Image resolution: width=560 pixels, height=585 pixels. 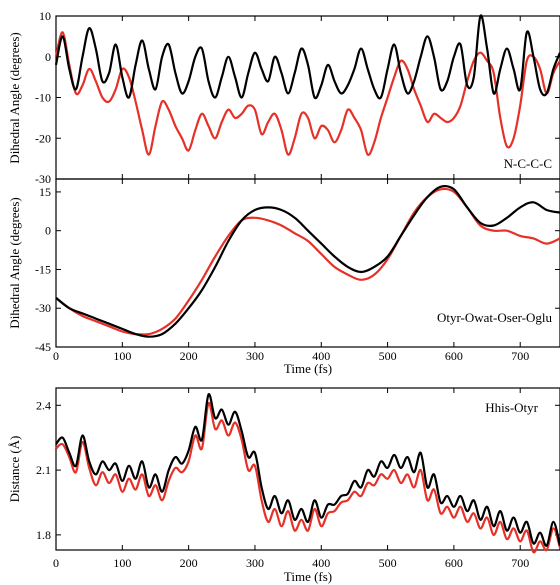 I want to click on y-tick-label: 10, so click(x=45, y=16).